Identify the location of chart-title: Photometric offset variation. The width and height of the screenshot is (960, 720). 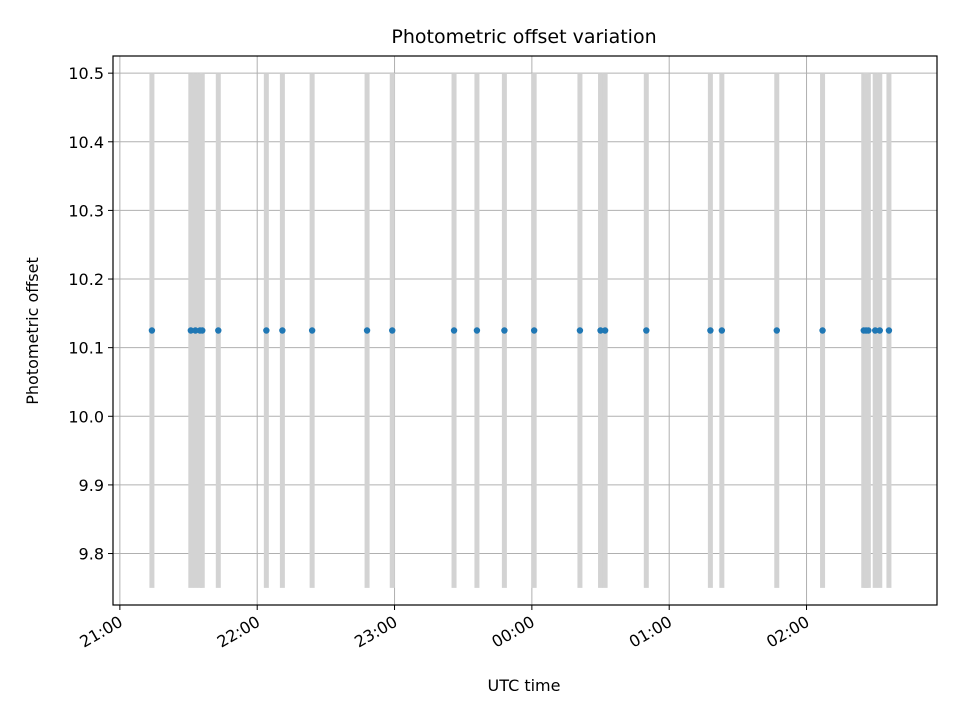
(523, 37).